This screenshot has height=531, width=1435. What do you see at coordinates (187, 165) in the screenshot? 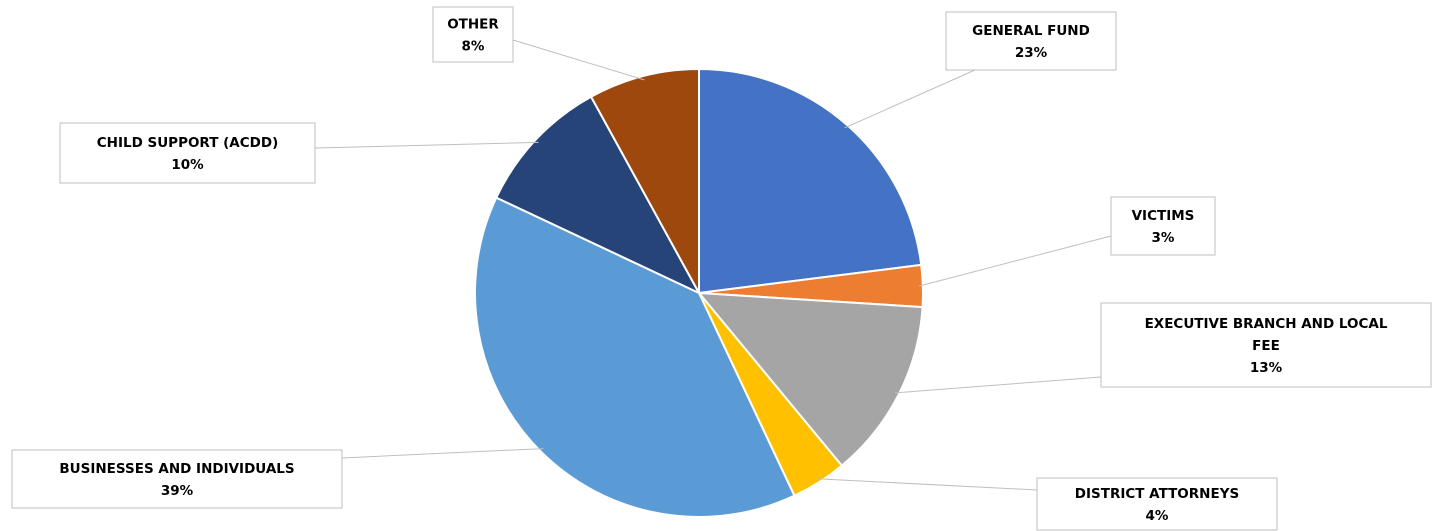
I see `slice-label-percent-5: 10%` at bounding box center [187, 165].